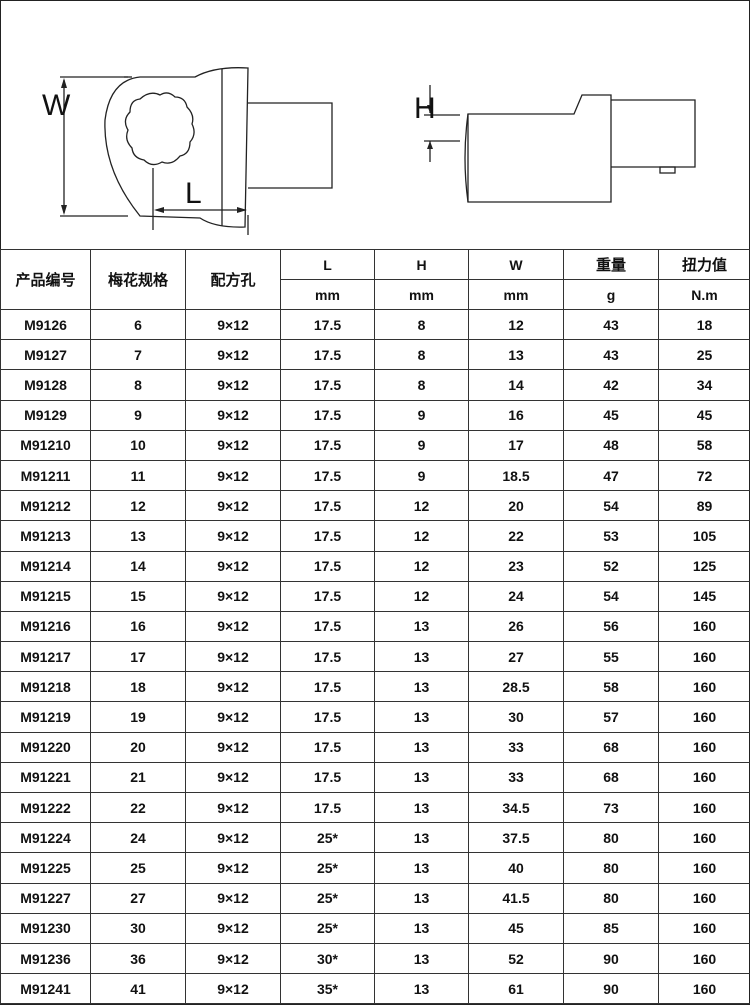 This screenshot has height=1005, width=750. What do you see at coordinates (375, 838) in the screenshot?
I see `table-row: M91224 24 9×12 25* 13 37.5 80 160` at bounding box center [375, 838].